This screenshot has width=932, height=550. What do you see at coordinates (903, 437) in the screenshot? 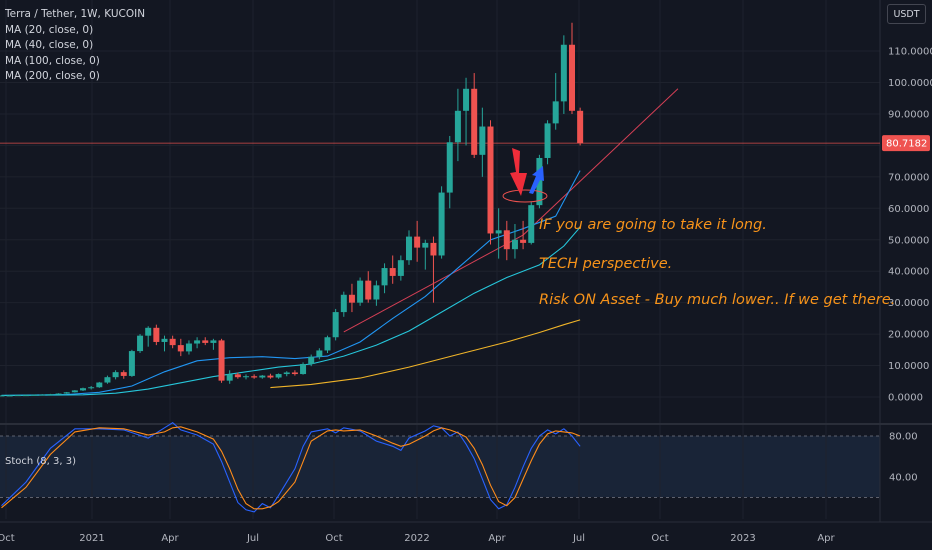
I see `stoch-tick-label: 80.00` at bounding box center [903, 437].